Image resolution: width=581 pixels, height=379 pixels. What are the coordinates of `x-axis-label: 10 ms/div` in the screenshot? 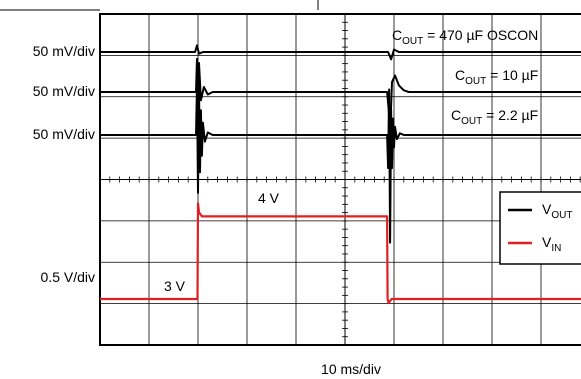 It's located at (351, 369).